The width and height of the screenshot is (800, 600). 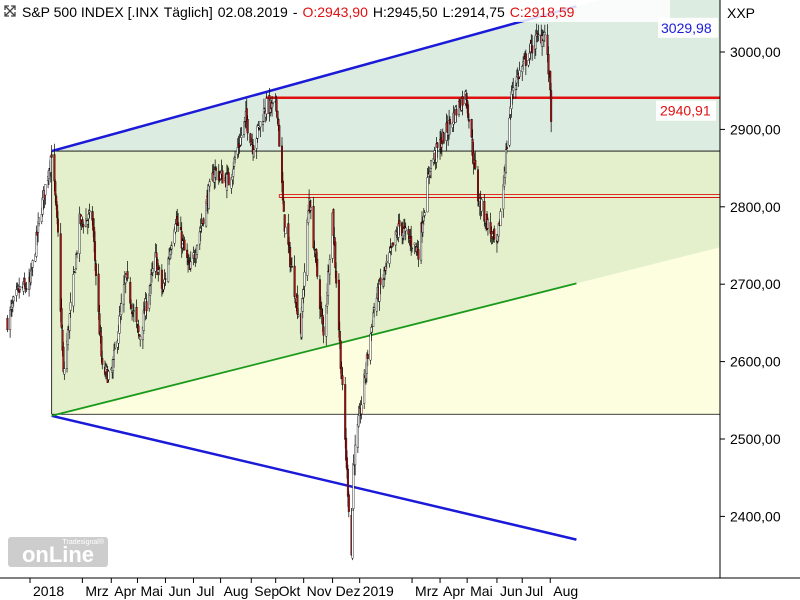 I want to click on x-tick-label: Mai, so click(x=151, y=591).